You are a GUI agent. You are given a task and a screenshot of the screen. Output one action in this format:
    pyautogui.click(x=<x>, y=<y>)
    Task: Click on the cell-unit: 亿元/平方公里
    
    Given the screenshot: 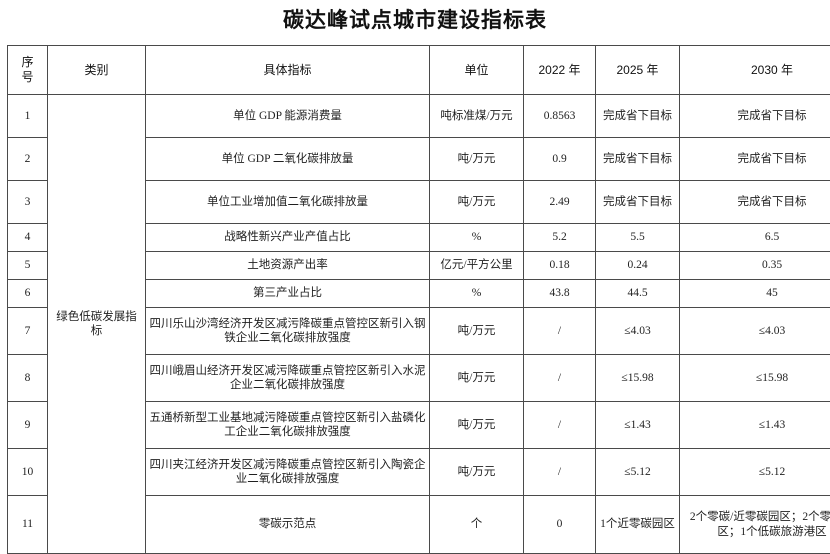 What is the action you would take?
    pyautogui.click(x=477, y=266)
    